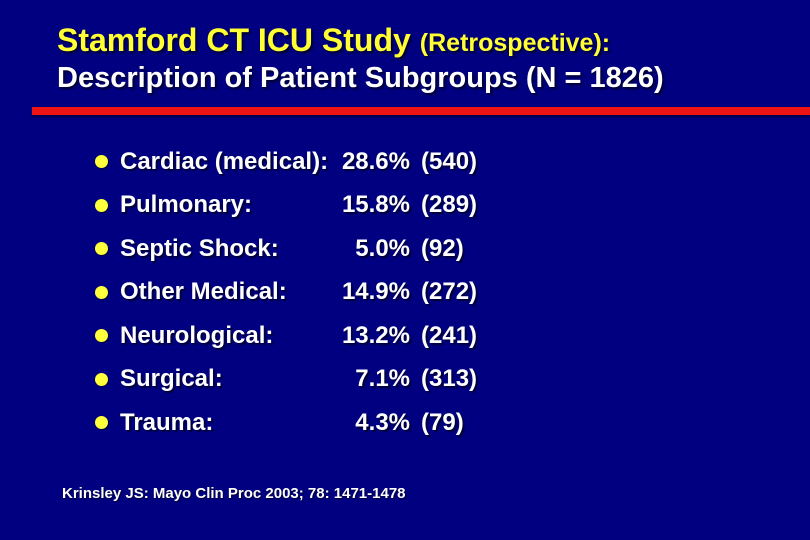  What do you see at coordinates (234, 40) in the screenshot?
I see `title-main-text: Stamford CT ICU Study` at bounding box center [234, 40].